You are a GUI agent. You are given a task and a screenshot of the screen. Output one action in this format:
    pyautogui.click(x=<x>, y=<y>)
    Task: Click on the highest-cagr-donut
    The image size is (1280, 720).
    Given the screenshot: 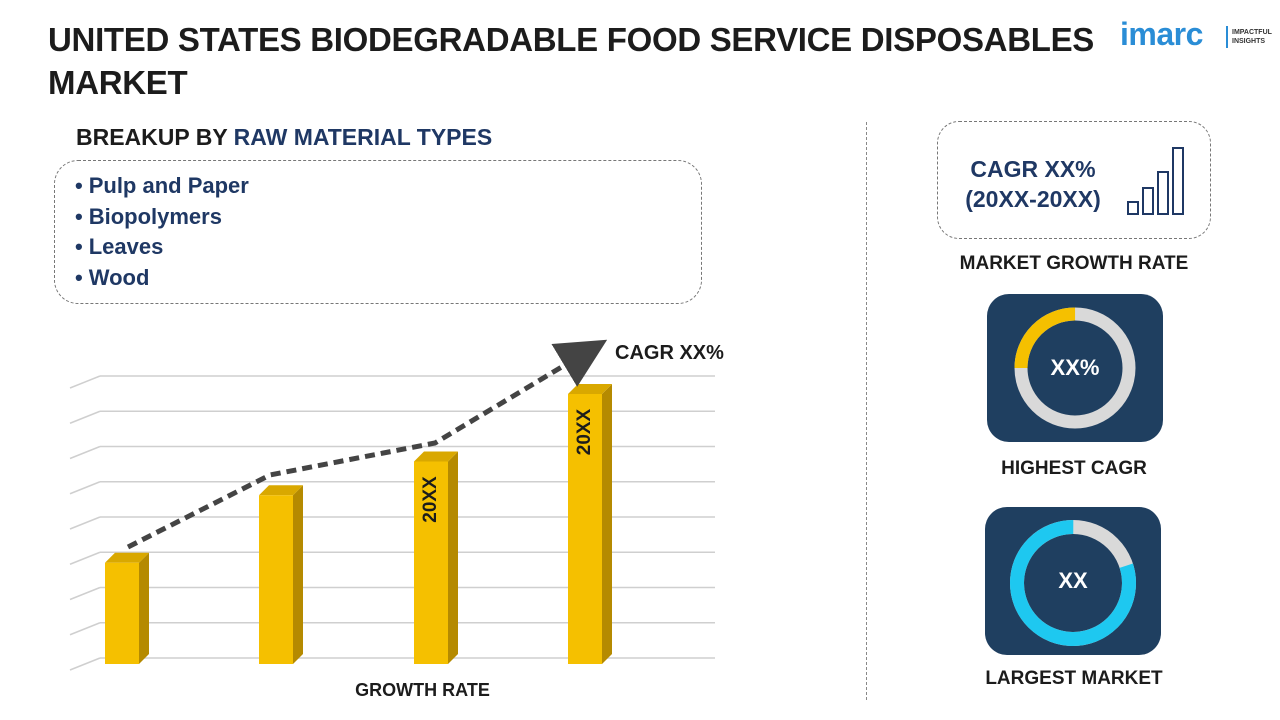 What is the action you would take?
    pyautogui.click(x=1075, y=368)
    